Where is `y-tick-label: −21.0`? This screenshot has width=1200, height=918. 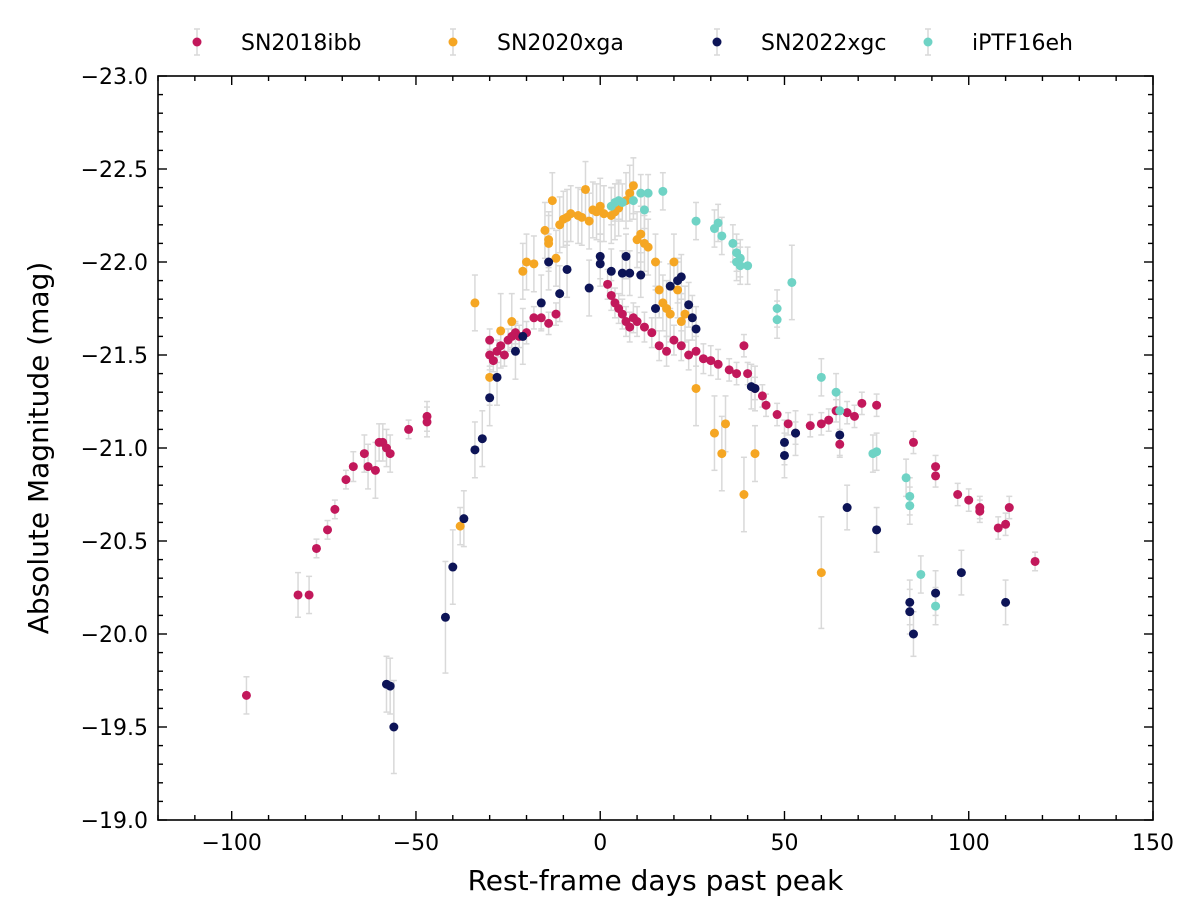 y-tick-label: −21.0 is located at coordinates (114, 449).